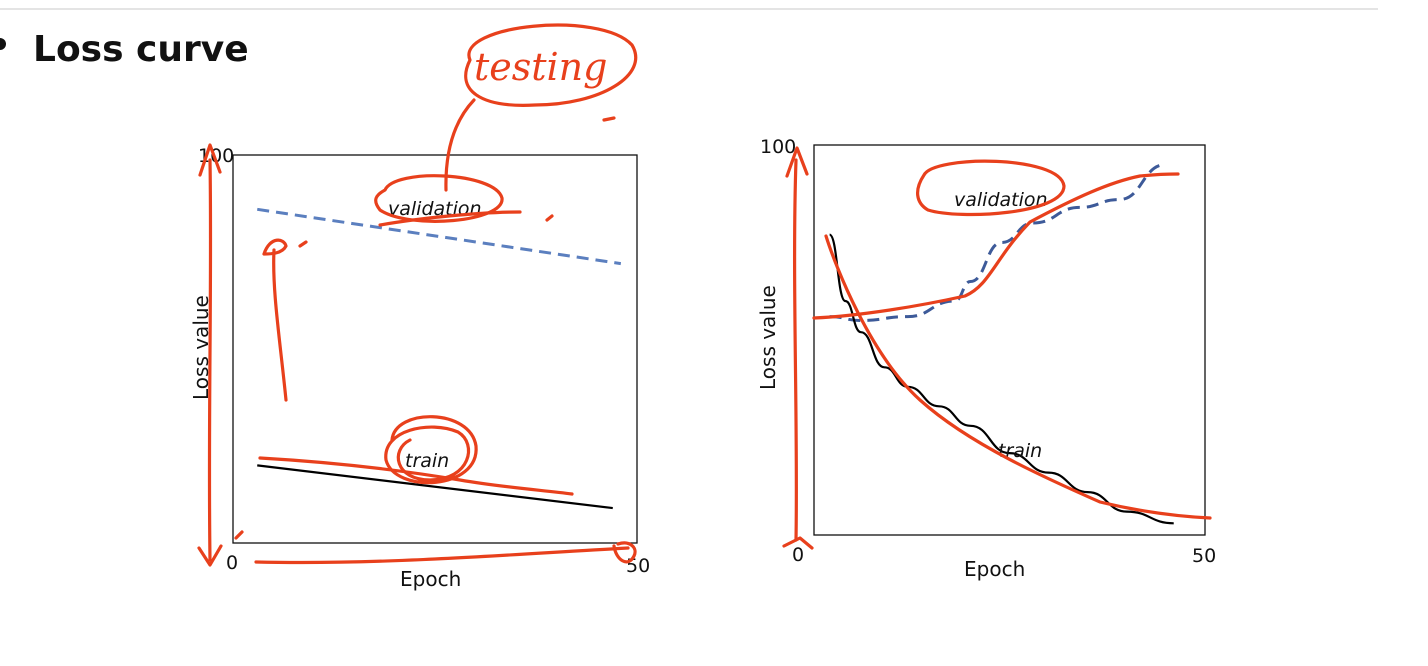  Describe the element at coordinates (798, 555) in the screenshot. I see `chart-right-xtick-start: 0` at that location.